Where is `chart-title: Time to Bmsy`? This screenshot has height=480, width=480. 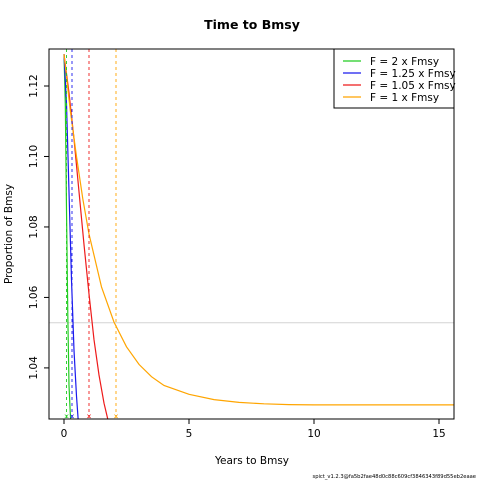
chart-title: Time to Bmsy is located at coordinates (252, 24).